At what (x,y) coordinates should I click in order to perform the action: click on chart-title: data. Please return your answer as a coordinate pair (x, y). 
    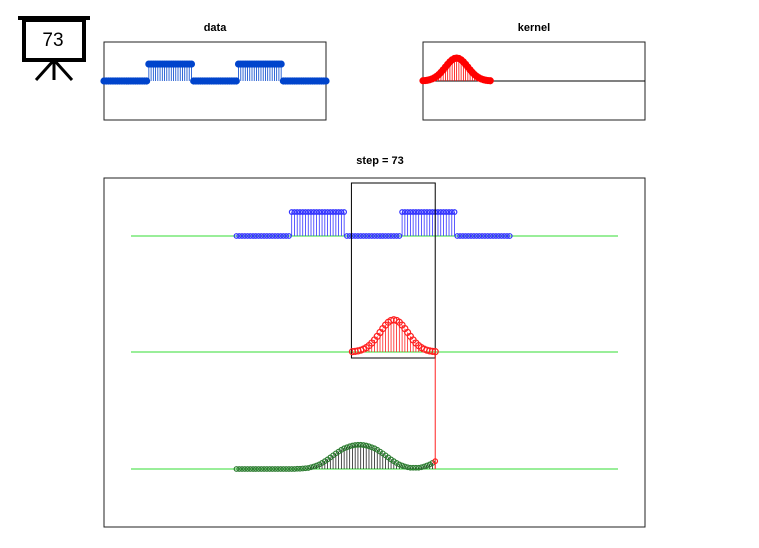
    Looking at the image, I should click on (216, 28).